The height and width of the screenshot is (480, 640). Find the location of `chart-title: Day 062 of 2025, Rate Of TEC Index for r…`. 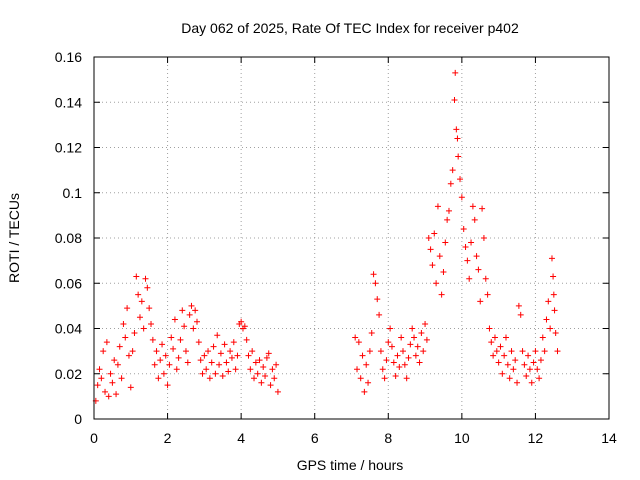

chart-title: Day 062 of 2025, Rate Of TEC Index for r… is located at coordinates (350, 28).